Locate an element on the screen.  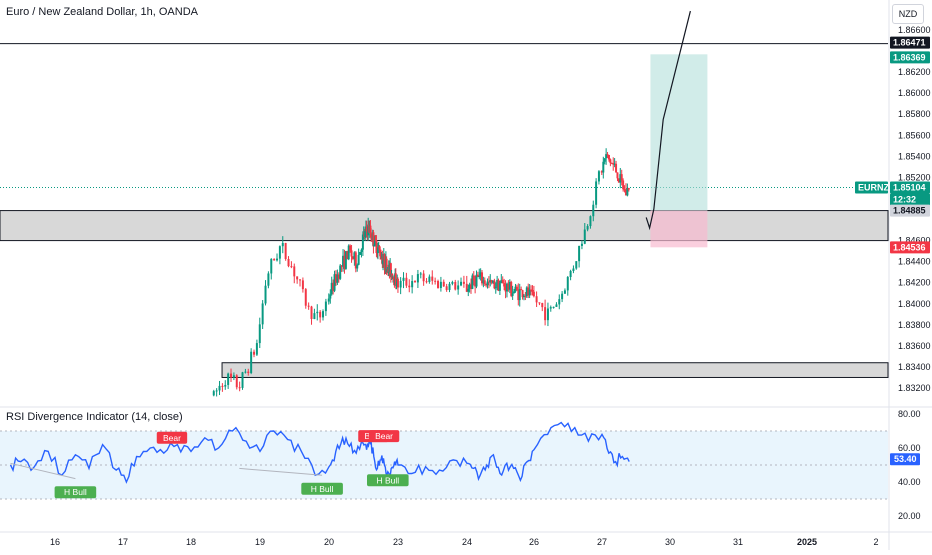
price-label-4: 12:32 is located at coordinates (904, 200).